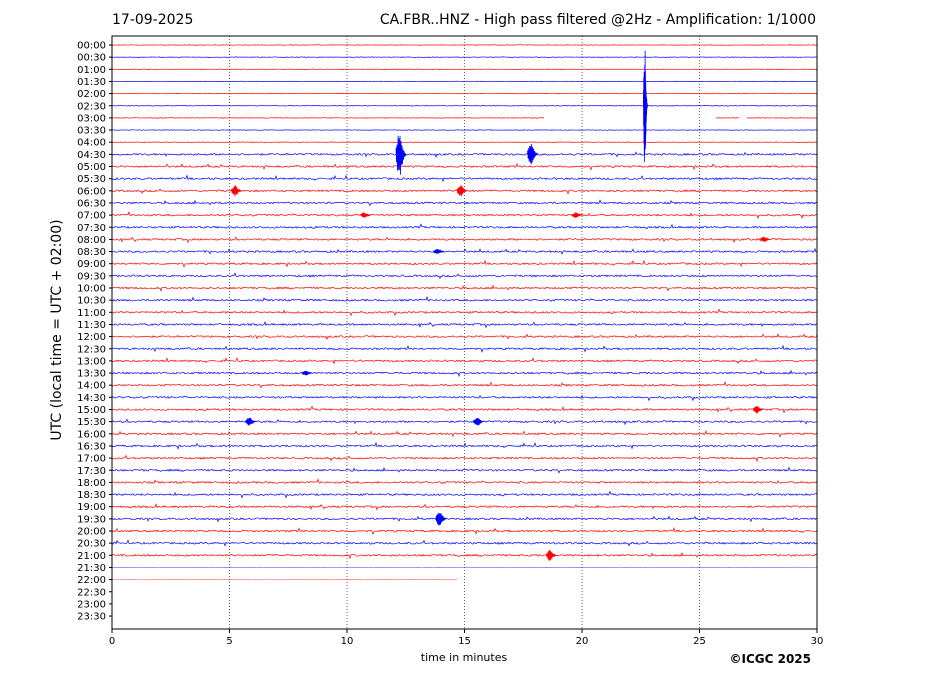 The image size is (927, 696). What do you see at coordinates (464, 657) in the screenshot?
I see `x-axis-label: time in minutes` at bounding box center [464, 657].